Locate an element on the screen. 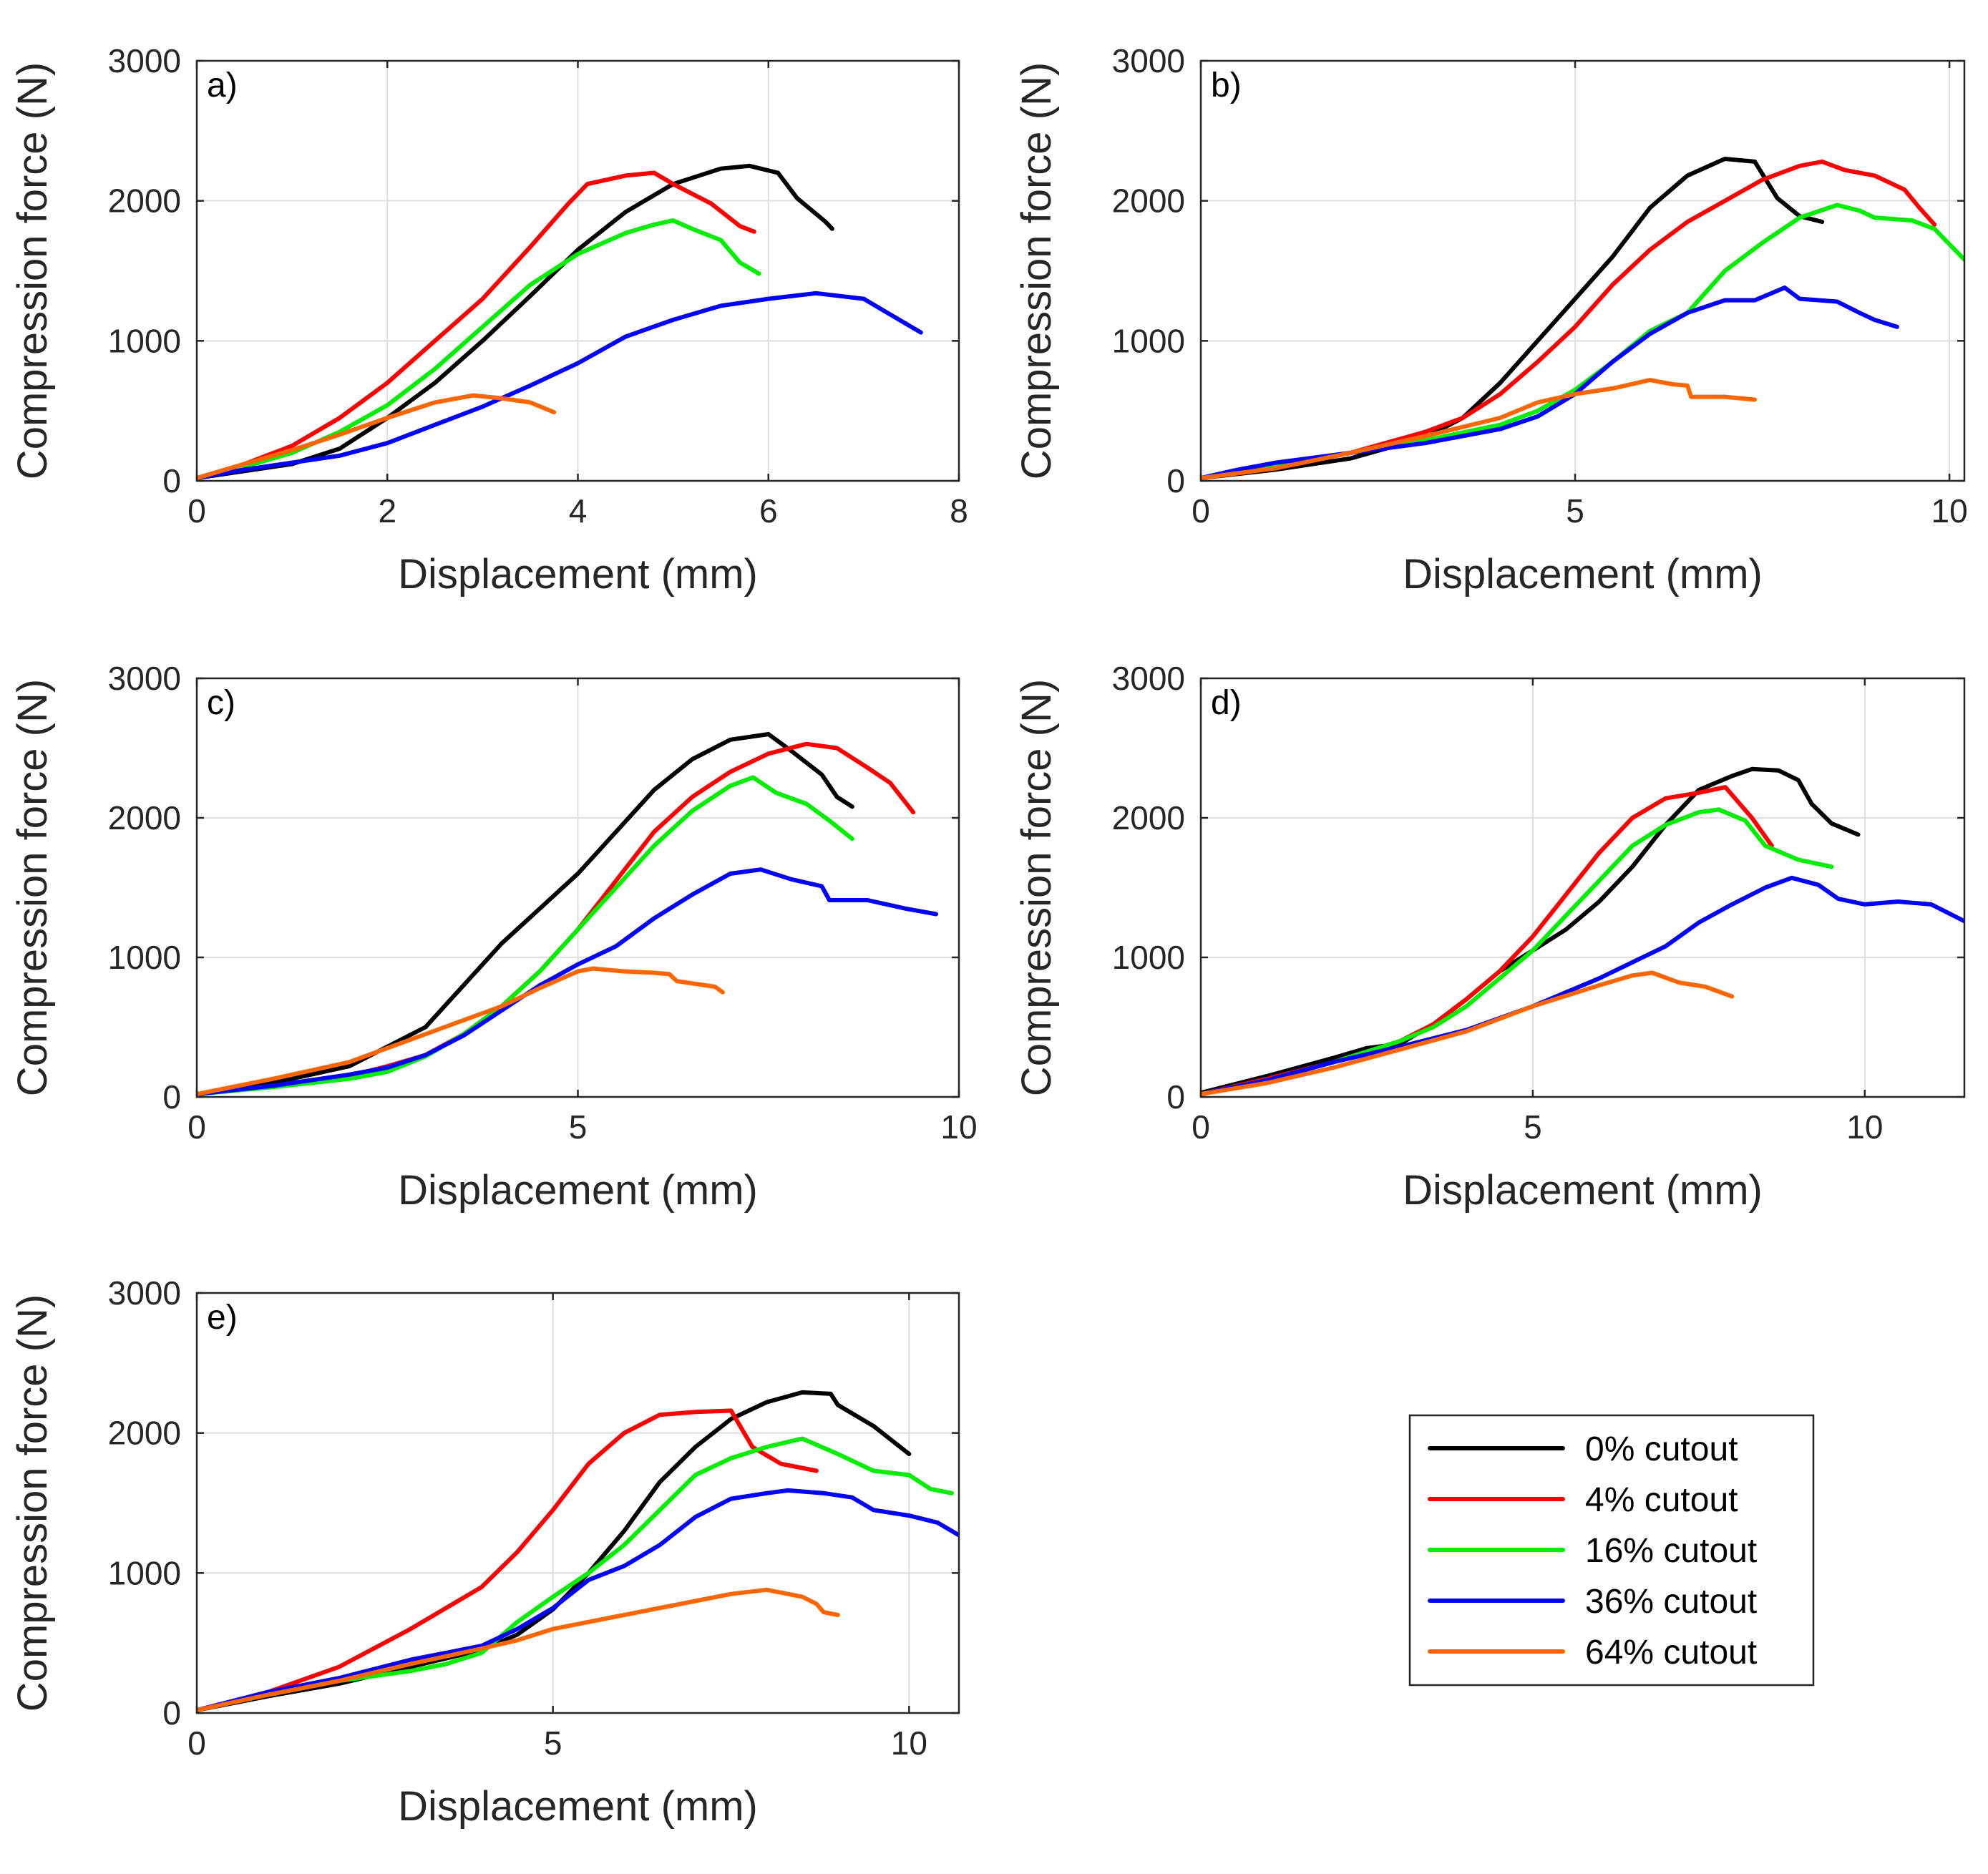 The width and height of the screenshot is (1988, 1874). legend-label-16pct-cutout: 16% cutout is located at coordinates (1671, 1551).